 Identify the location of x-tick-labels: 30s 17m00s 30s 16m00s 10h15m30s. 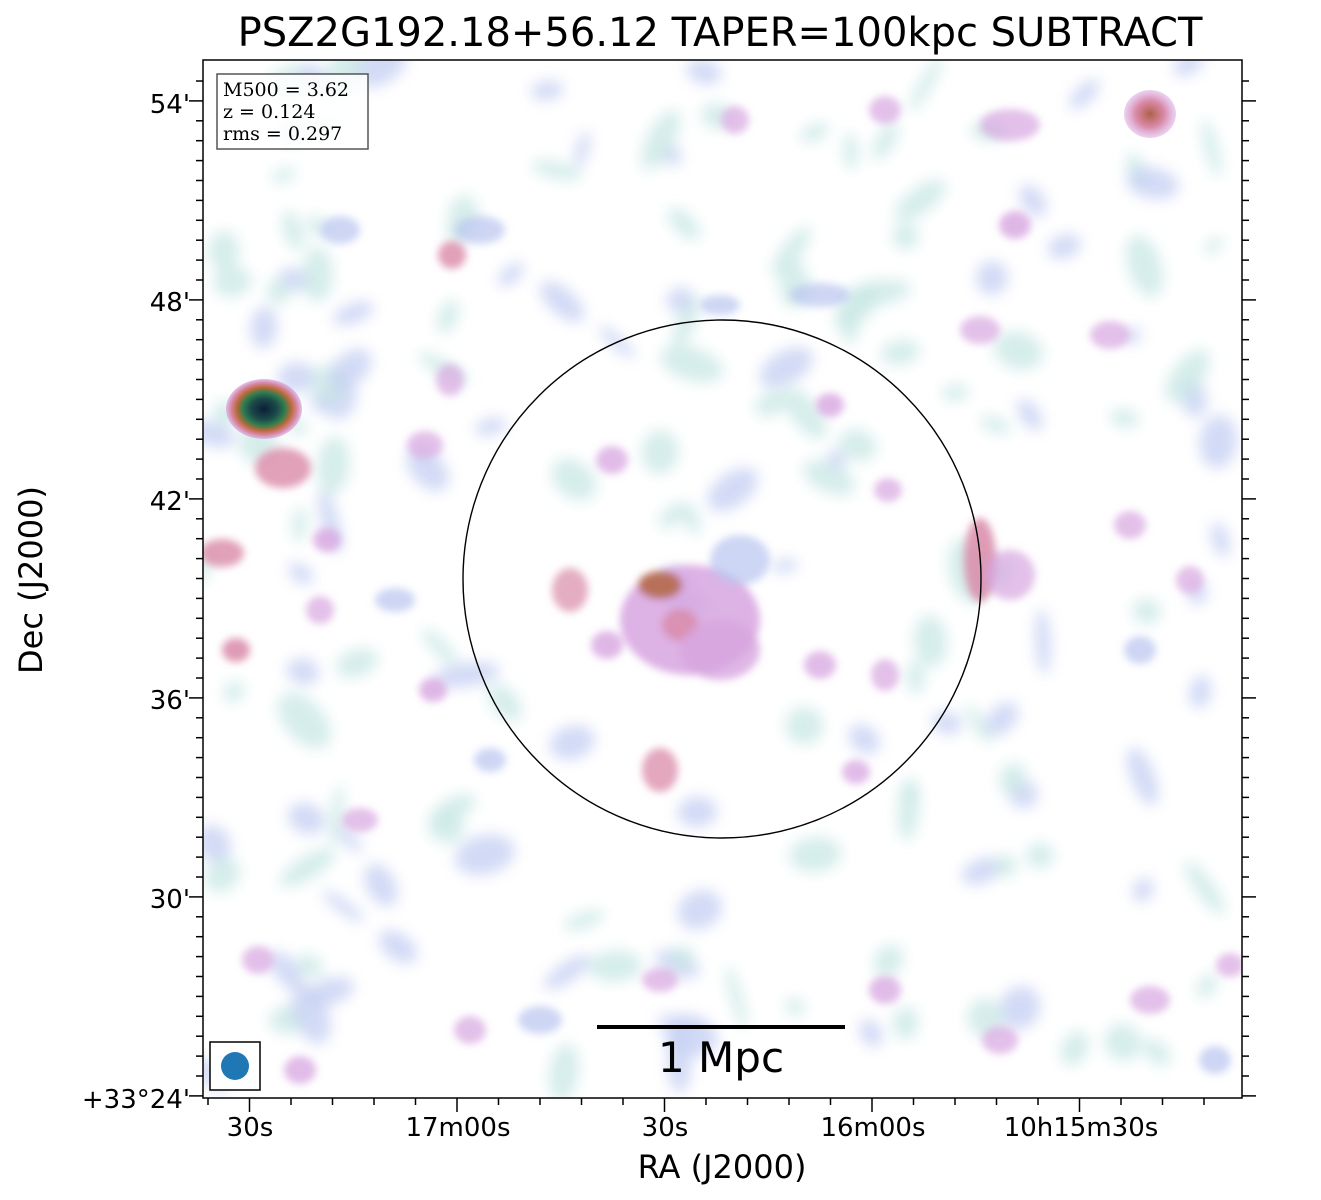
(693, 1128).